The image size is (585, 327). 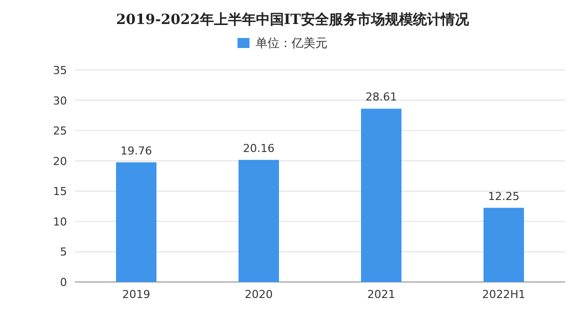 I want to click on x-tick-label: 2021, so click(x=381, y=294).